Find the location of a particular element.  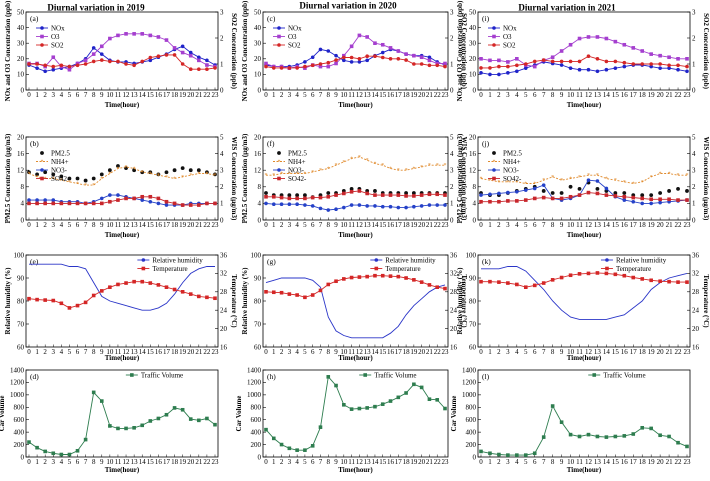

y-tick-label: 100 is located at coordinates (256, 255).